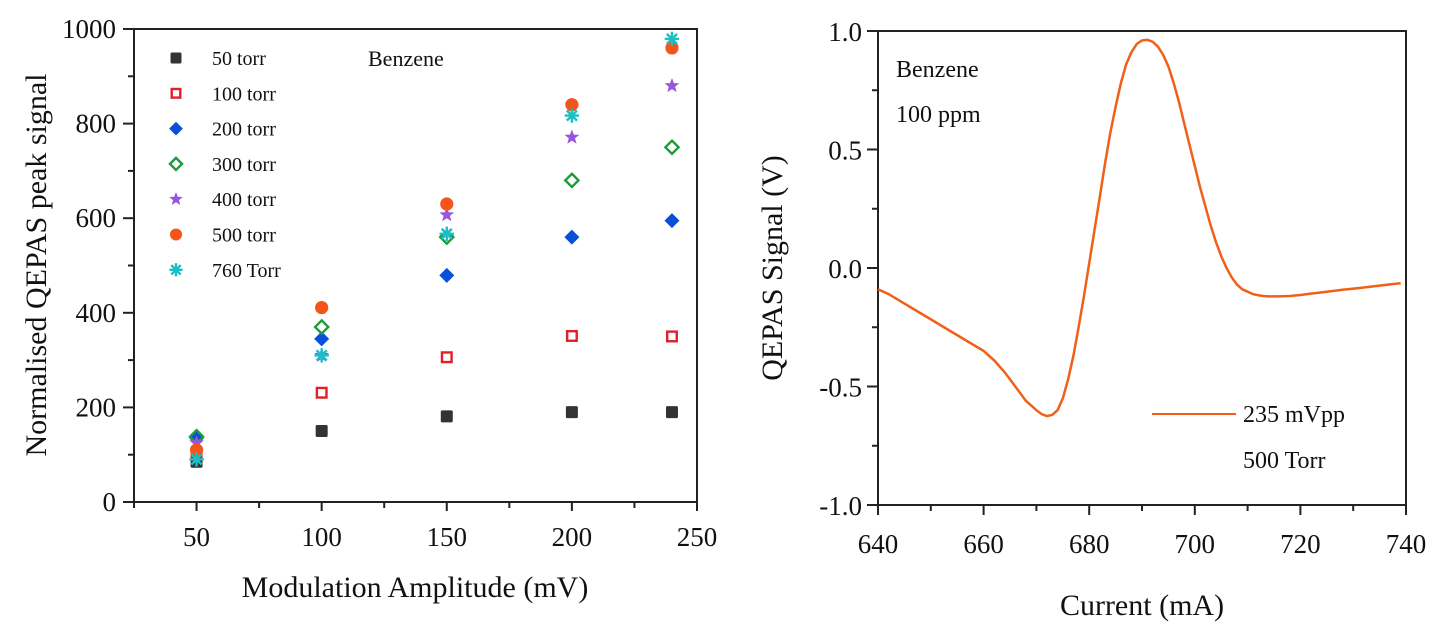  What do you see at coordinates (840, 388) in the screenshot?
I see `right-y-tick-label: -0.5` at bounding box center [840, 388].